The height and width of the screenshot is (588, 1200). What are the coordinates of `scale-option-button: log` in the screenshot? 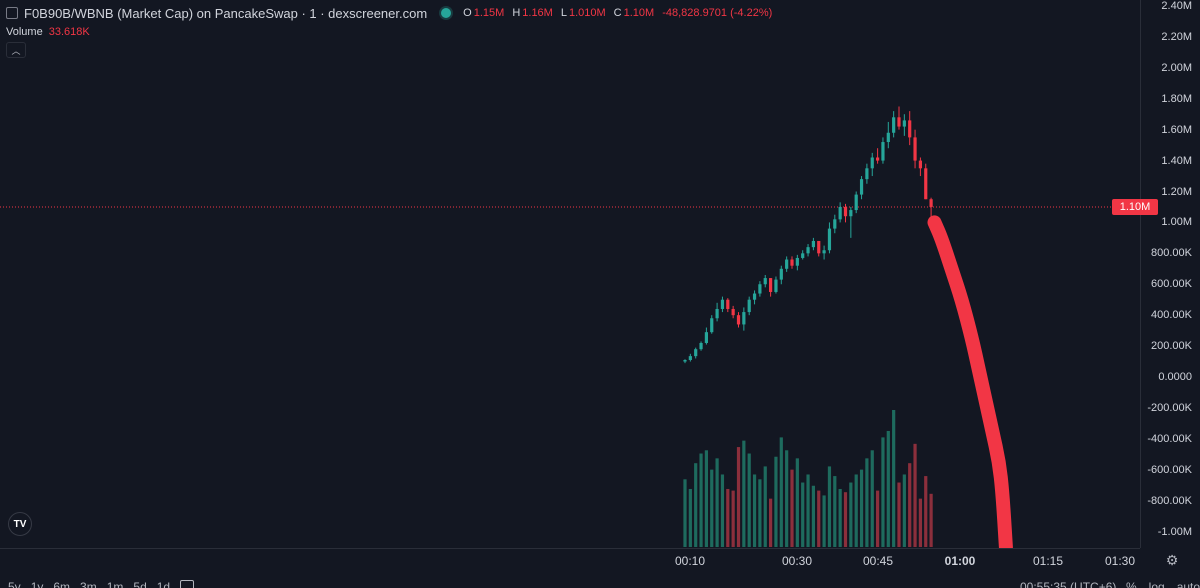 It's located at (1156, 584).